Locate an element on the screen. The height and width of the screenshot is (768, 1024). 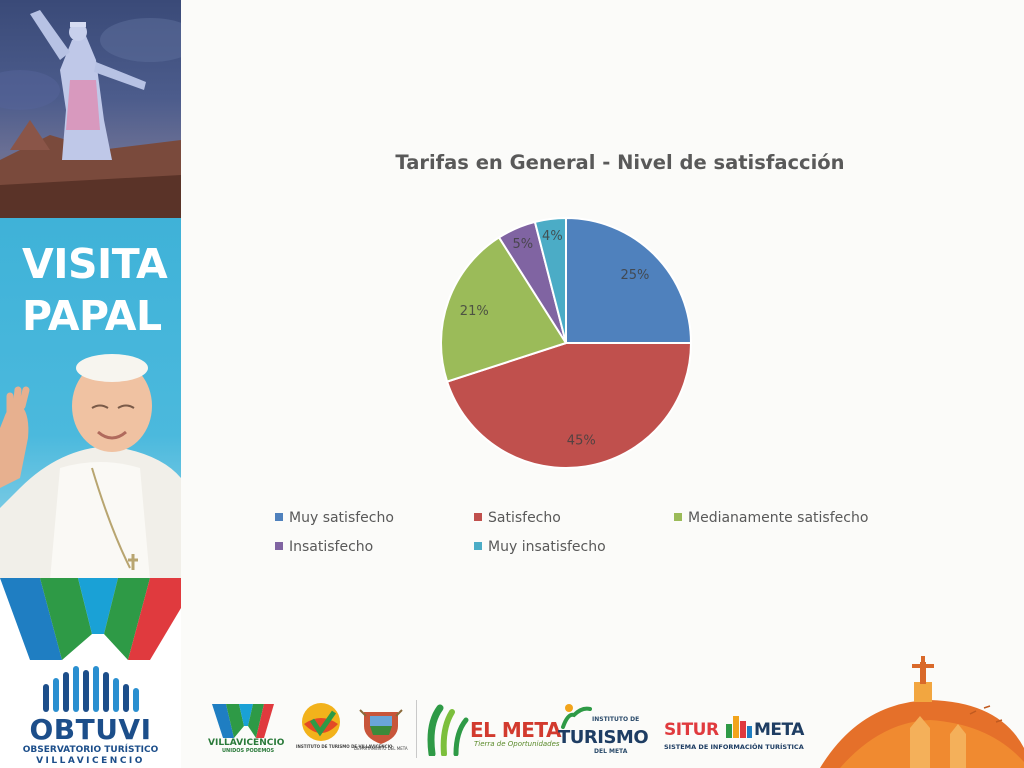
instituto-turismo-villavicencio-text: INSTITUTO DE TURISMO DE VILLAVICENCIO is located at coordinates (344, 746).